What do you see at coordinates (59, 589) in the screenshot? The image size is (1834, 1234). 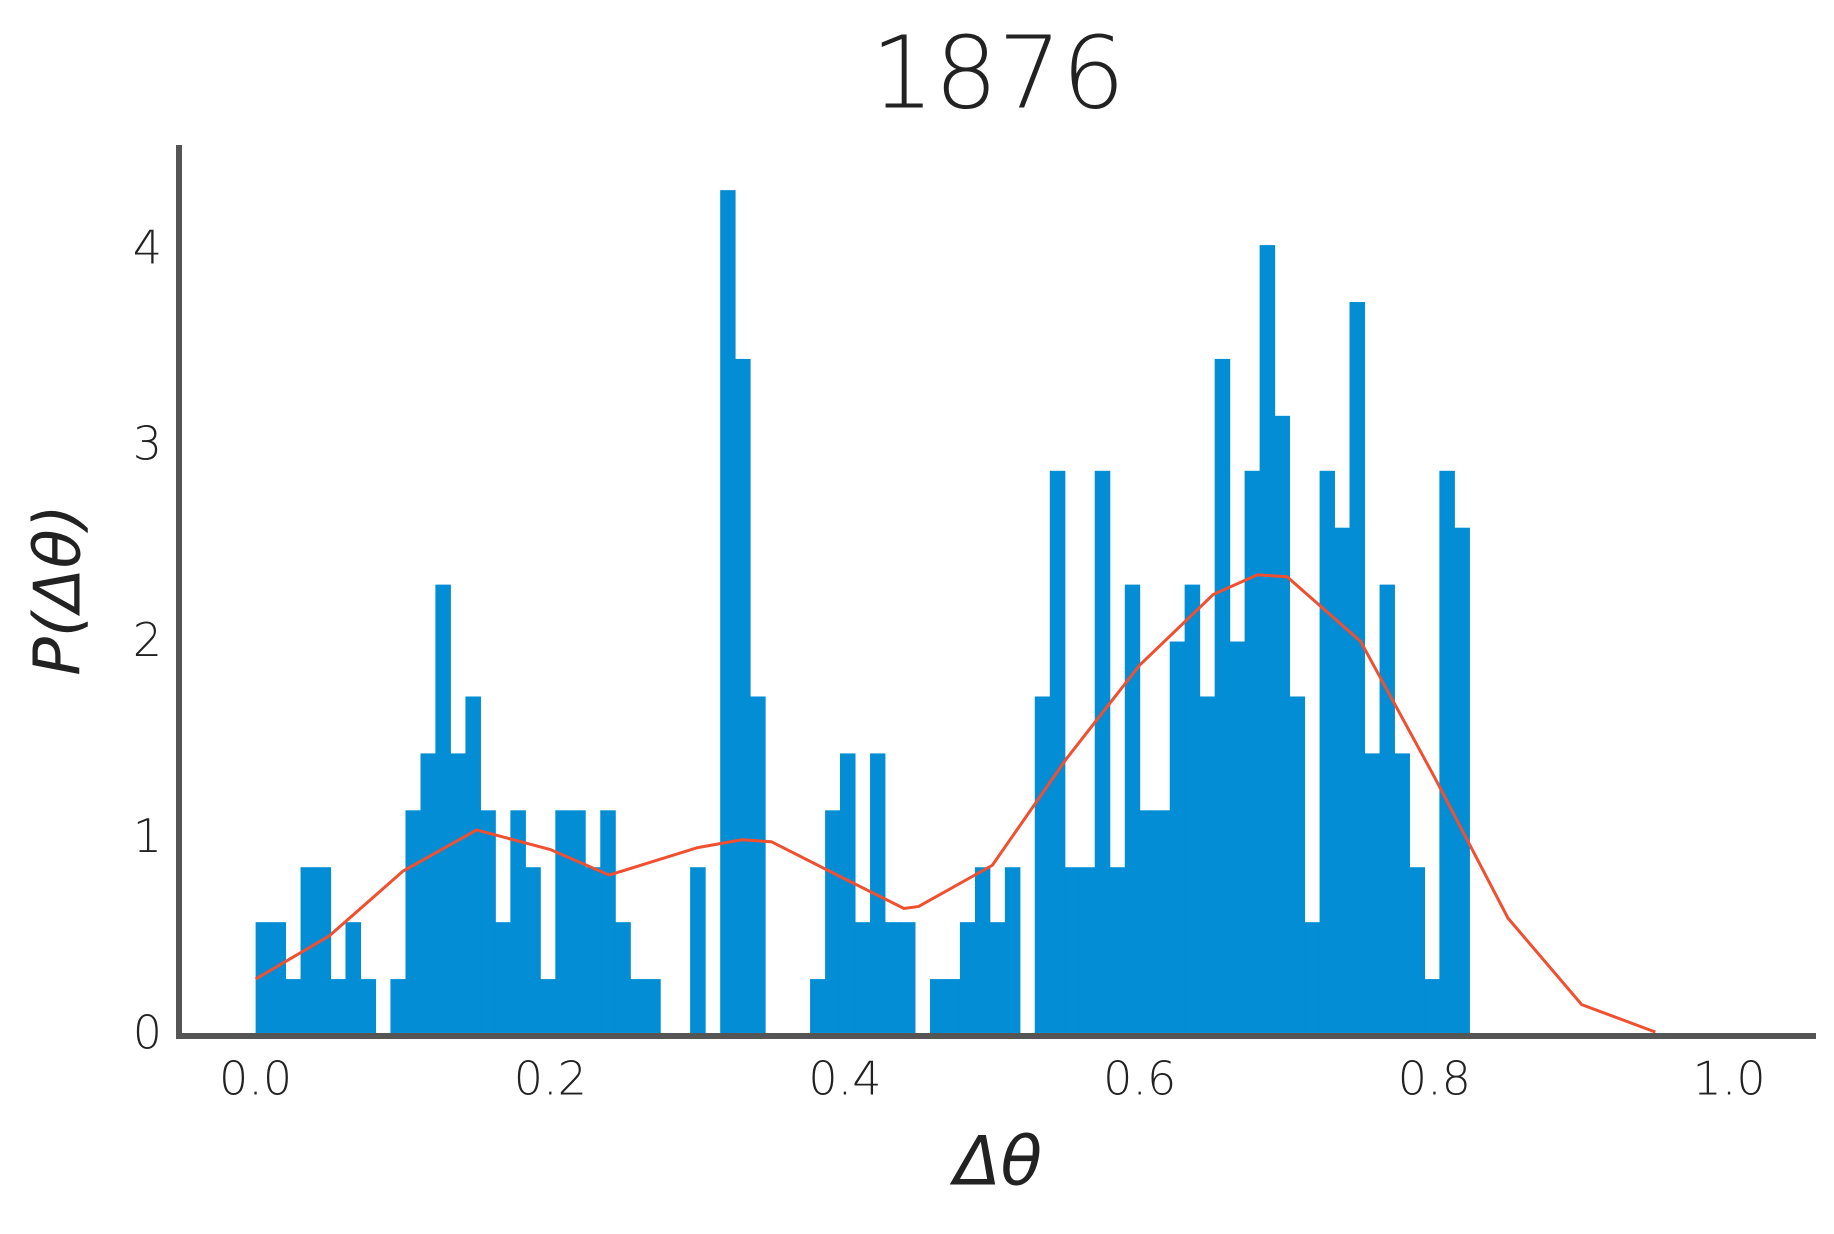 I see `y-axis-label: P(Δθ)` at bounding box center [59, 589].